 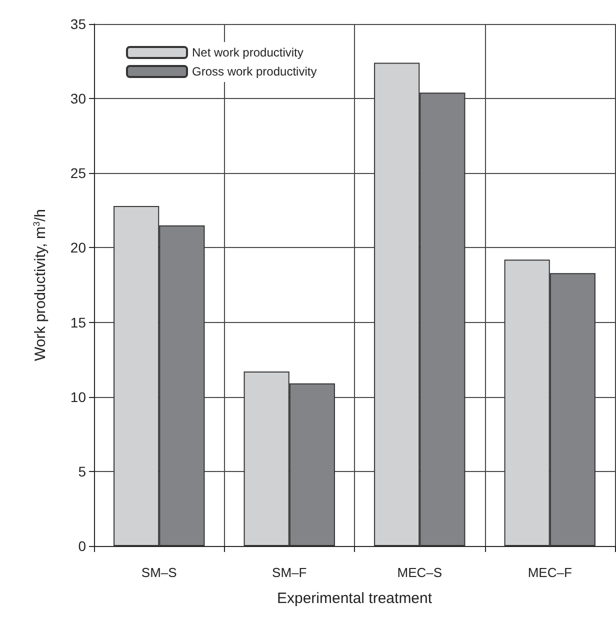 What do you see at coordinates (78, 248) in the screenshot?
I see `y-tick-label: 20` at bounding box center [78, 248].